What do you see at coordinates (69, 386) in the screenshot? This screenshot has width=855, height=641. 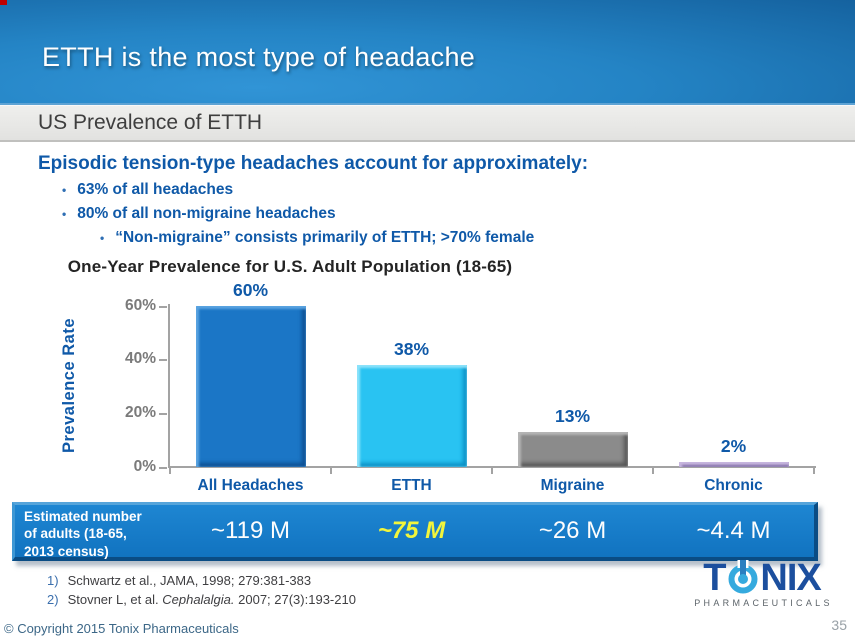 I see `y-axis-label: Prevalence Rate` at bounding box center [69, 386].